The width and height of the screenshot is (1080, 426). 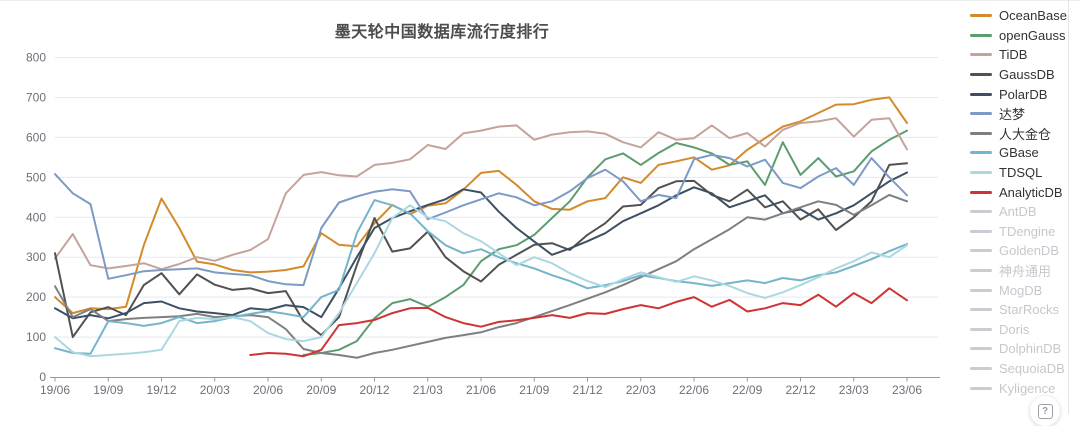 What do you see at coordinates (108, 390) in the screenshot?
I see `x-tick-label: 19/09` at bounding box center [108, 390].